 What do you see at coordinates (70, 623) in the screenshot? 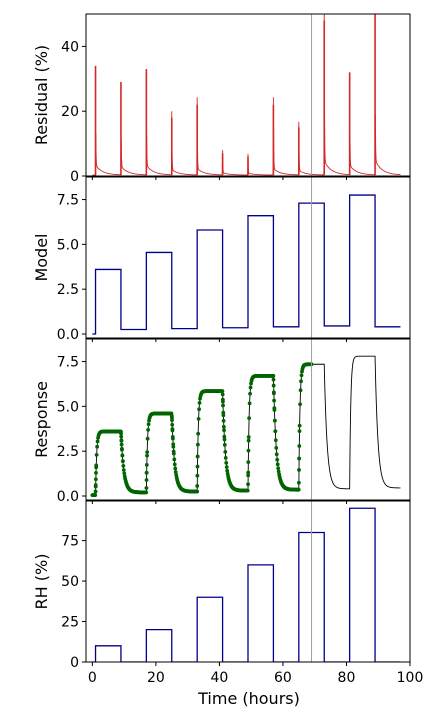
I see `y-tick-label-1: 25` at bounding box center [70, 623].